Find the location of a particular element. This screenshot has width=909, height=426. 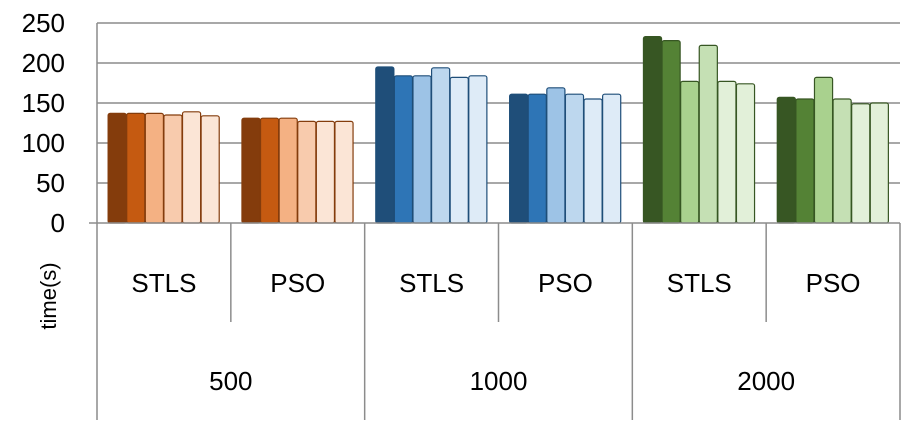

y-tick-label: 150 is located at coordinates (43, 103).